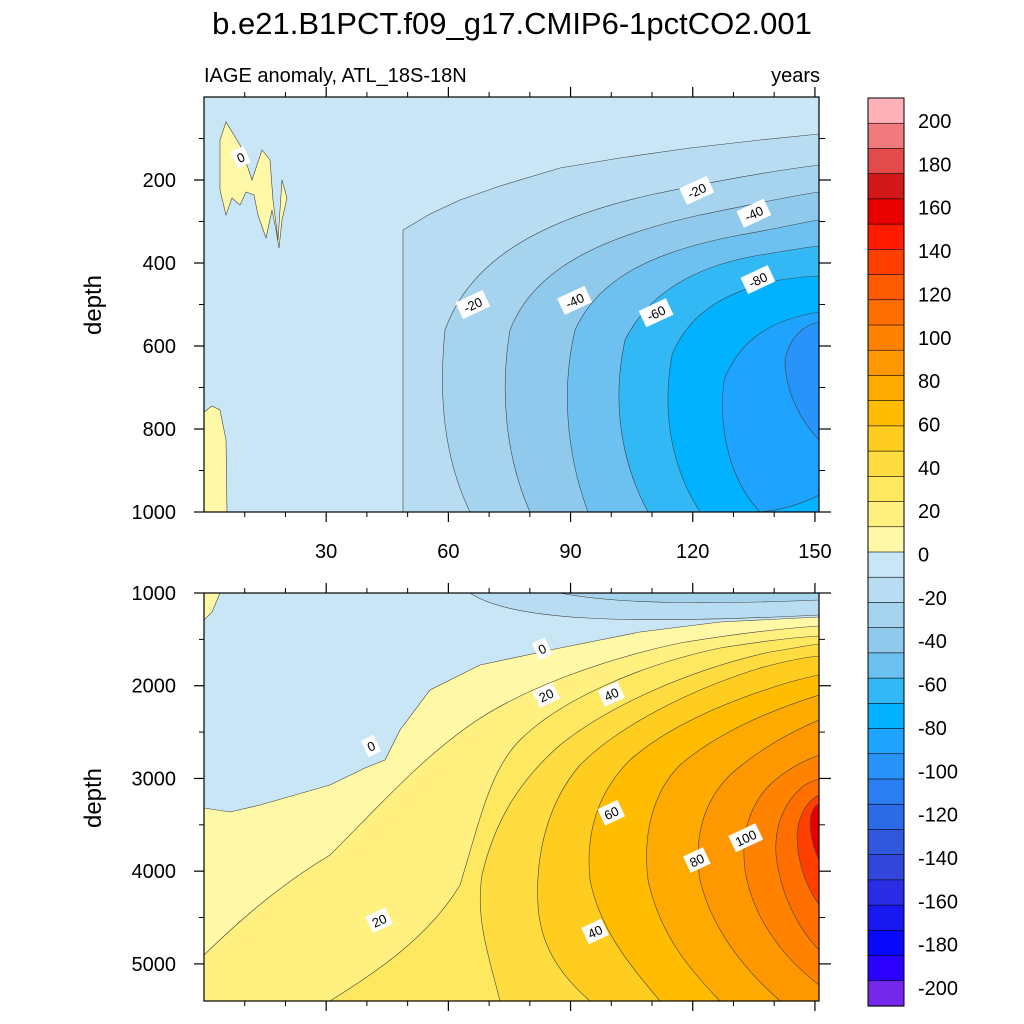 This screenshot has width=1024, height=1024. I want to click on contour-label: 20, so click(546, 695).